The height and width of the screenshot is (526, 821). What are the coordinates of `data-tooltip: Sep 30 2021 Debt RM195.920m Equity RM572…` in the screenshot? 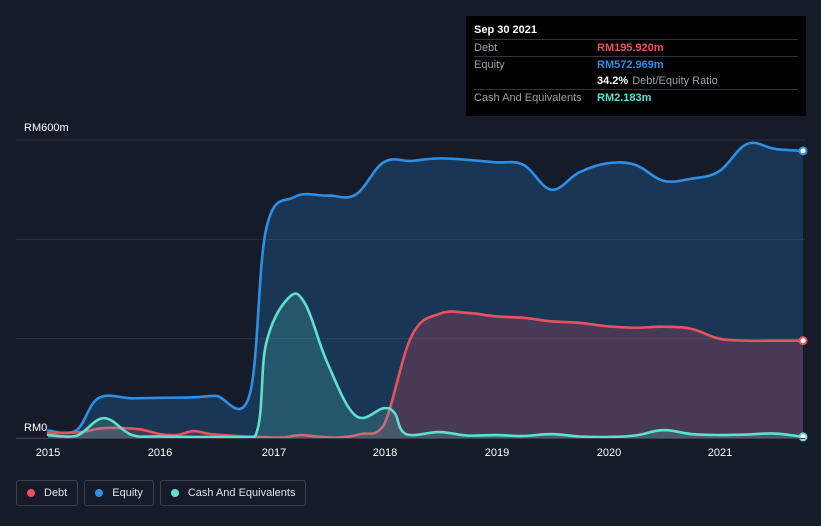 It's located at (636, 66).